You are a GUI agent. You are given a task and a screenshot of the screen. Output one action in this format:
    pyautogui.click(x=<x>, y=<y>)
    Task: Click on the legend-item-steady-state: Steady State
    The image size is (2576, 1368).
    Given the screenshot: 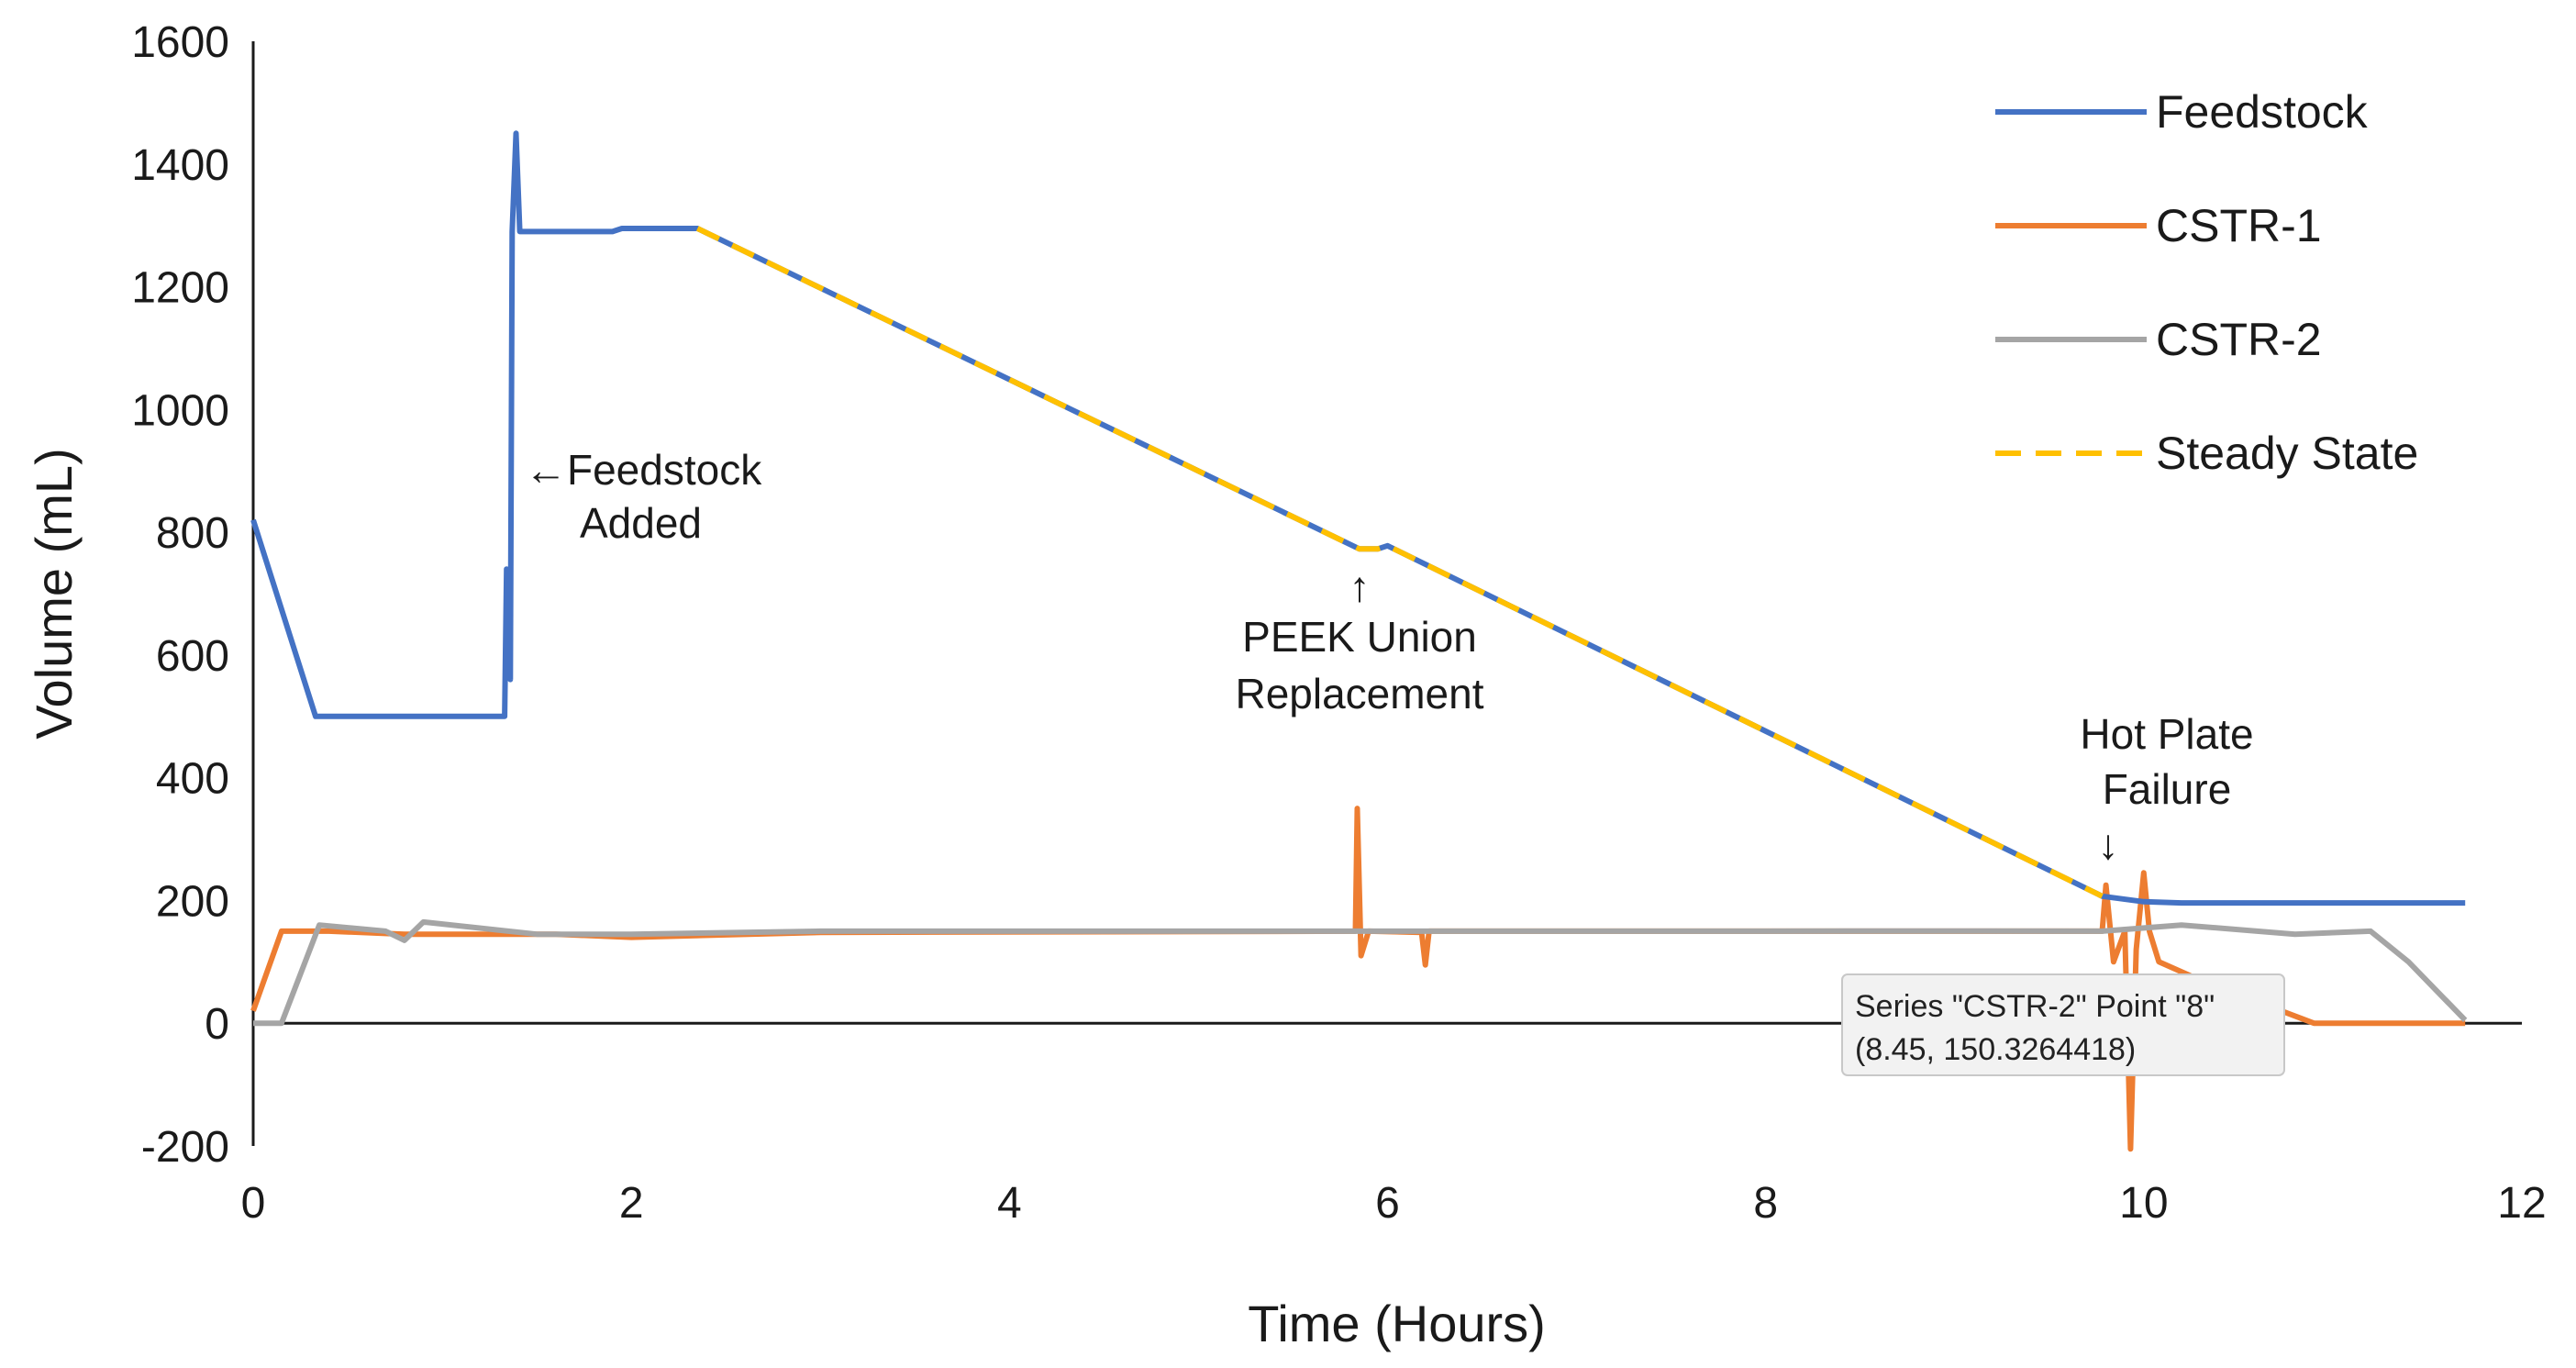 What is the action you would take?
    pyautogui.click(x=2206, y=453)
    